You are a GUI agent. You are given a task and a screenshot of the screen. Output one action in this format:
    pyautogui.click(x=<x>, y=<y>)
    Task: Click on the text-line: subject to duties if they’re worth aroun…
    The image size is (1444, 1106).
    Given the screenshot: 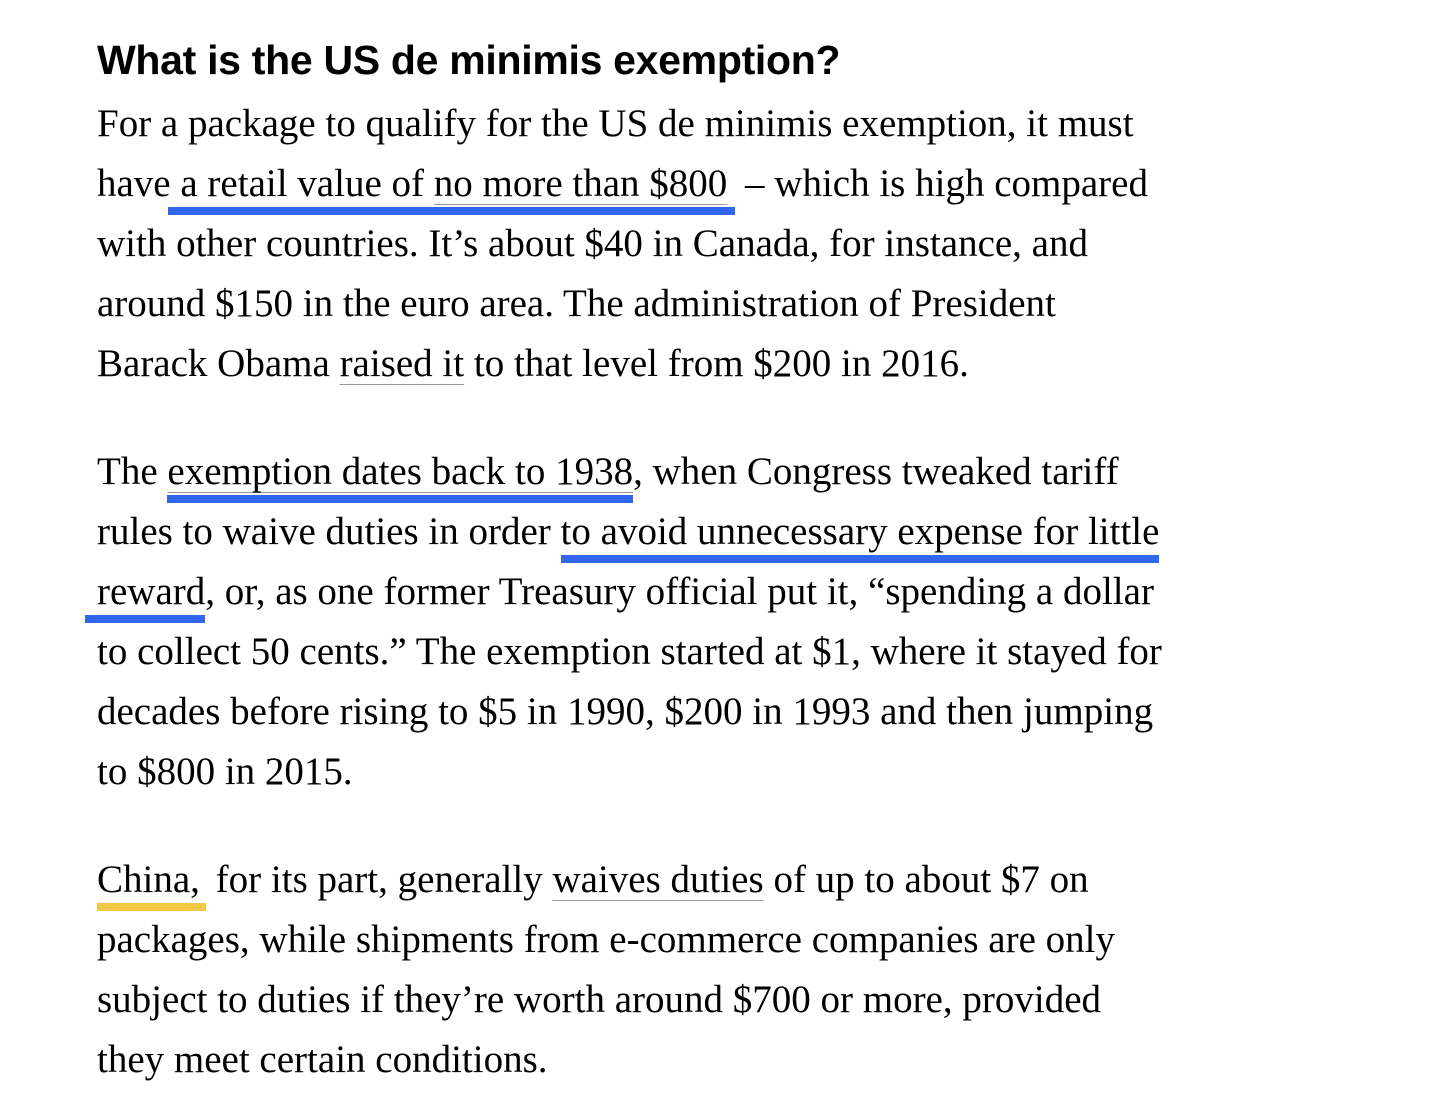 What is the action you would take?
    pyautogui.click(x=599, y=999)
    